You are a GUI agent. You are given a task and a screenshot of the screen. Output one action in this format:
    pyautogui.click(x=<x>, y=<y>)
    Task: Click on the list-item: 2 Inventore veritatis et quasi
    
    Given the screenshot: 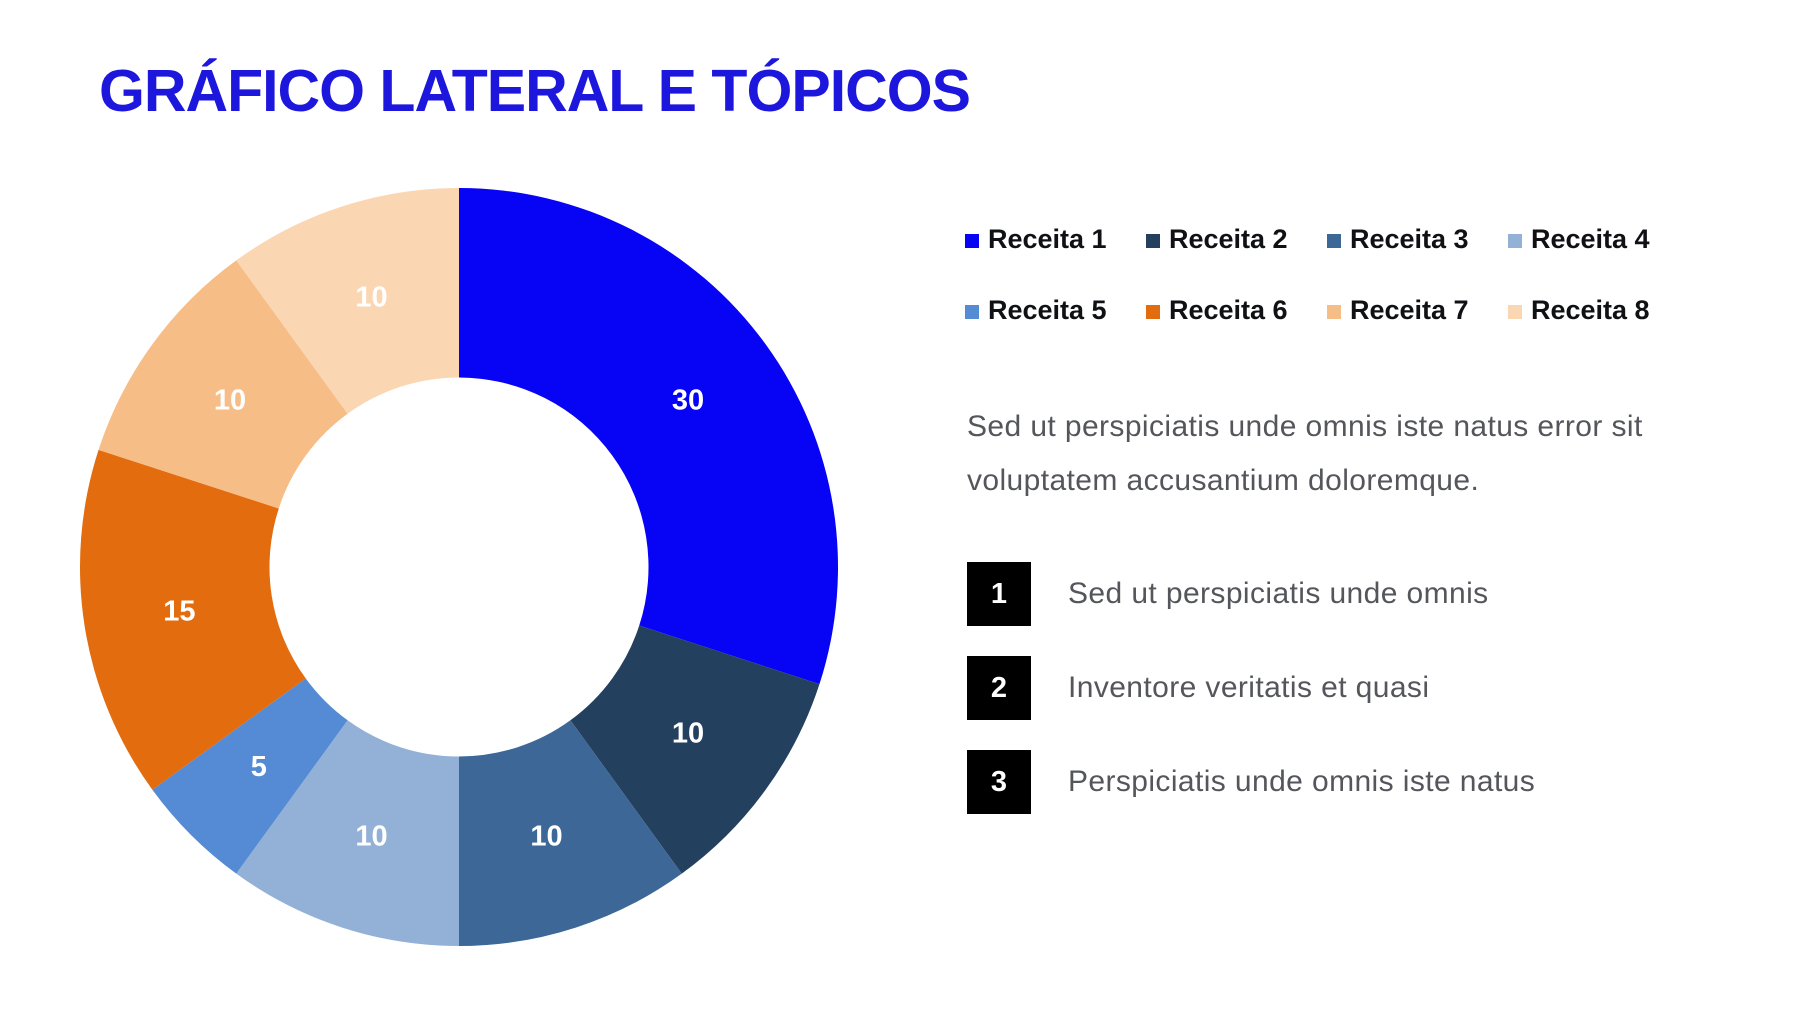 What is the action you would take?
    pyautogui.click(x=1251, y=688)
    